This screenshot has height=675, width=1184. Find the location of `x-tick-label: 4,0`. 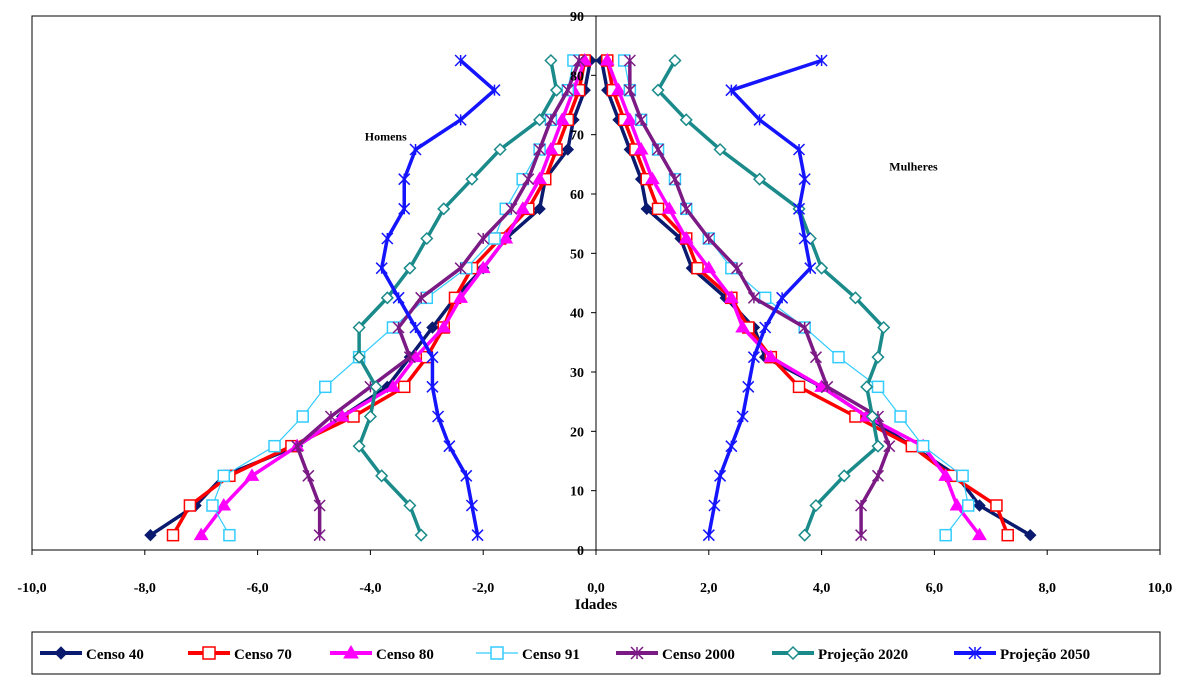

x-tick-label: 4,0 is located at coordinates (822, 588).